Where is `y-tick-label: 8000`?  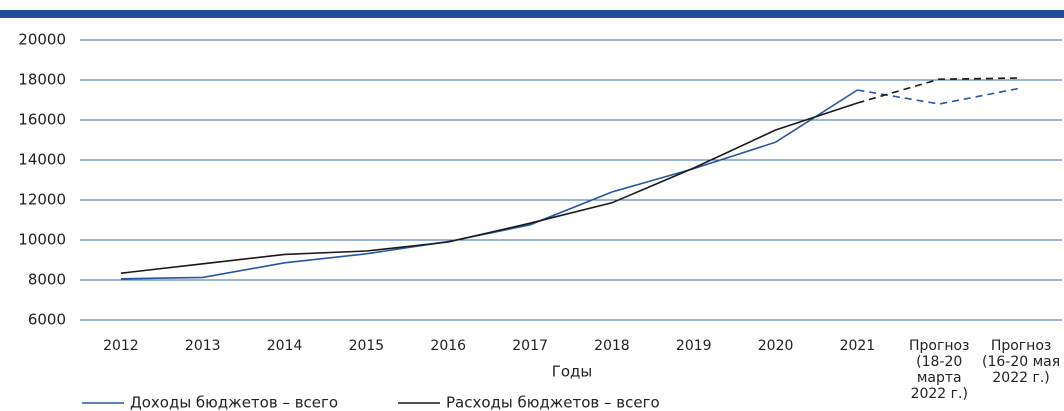
y-tick-label: 8000 is located at coordinates (47, 280).